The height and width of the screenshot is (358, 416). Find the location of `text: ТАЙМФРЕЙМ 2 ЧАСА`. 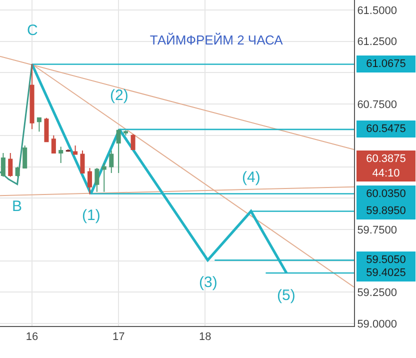

text: ТАЙМФРЕЙМ 2 ЧАСА is located at coordinates (217, 40).